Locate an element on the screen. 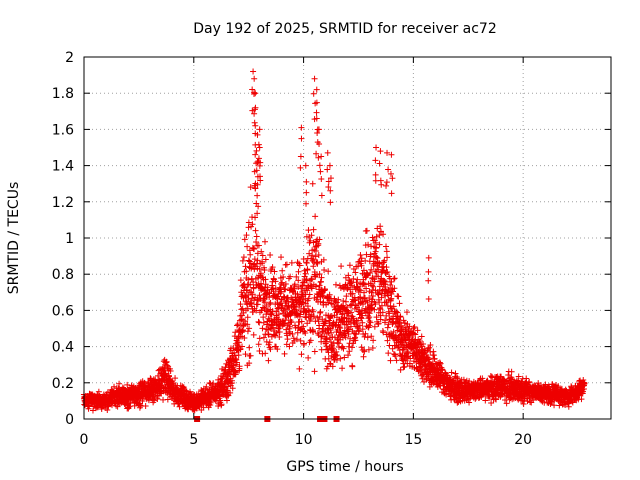 This screenshot has height=480, width=640. y-tick-label: 1.8 is located at coordinates (63, 94).